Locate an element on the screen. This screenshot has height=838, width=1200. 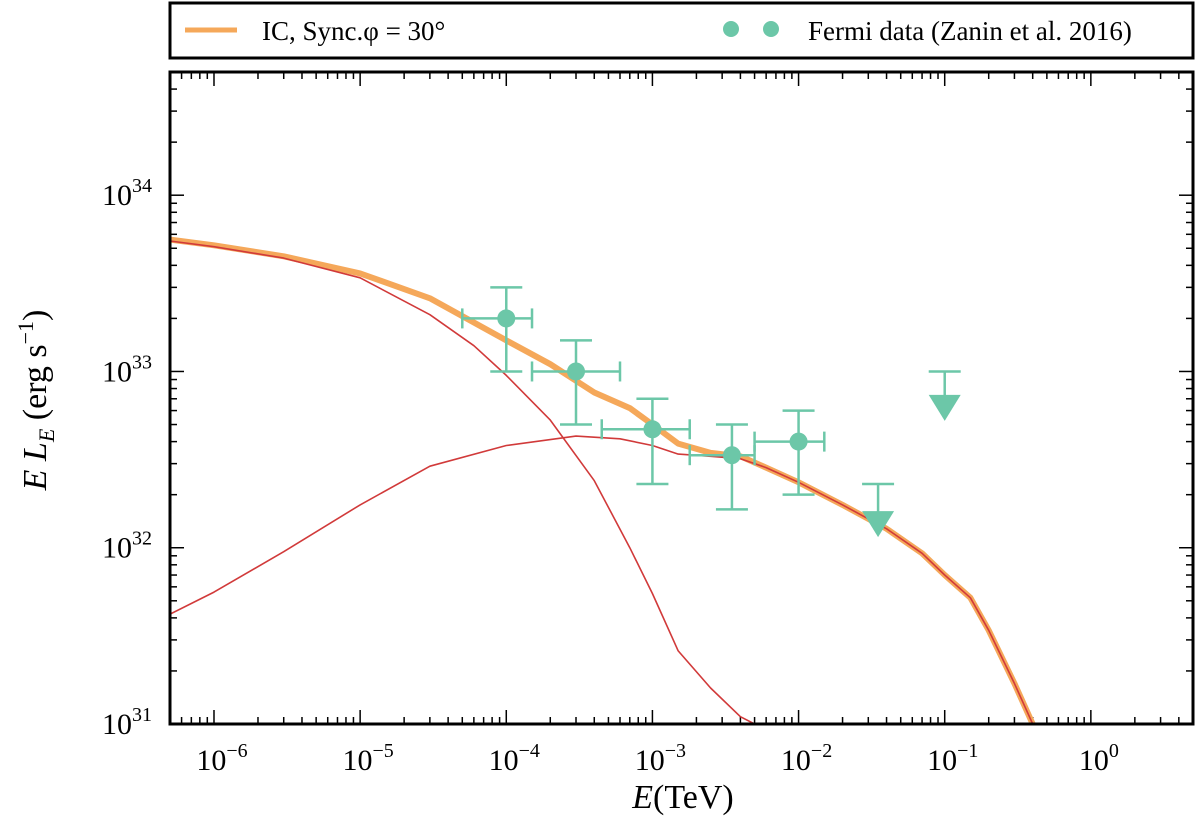
x-tick-label: 10⁰ is located at coordinates (1099, 758).